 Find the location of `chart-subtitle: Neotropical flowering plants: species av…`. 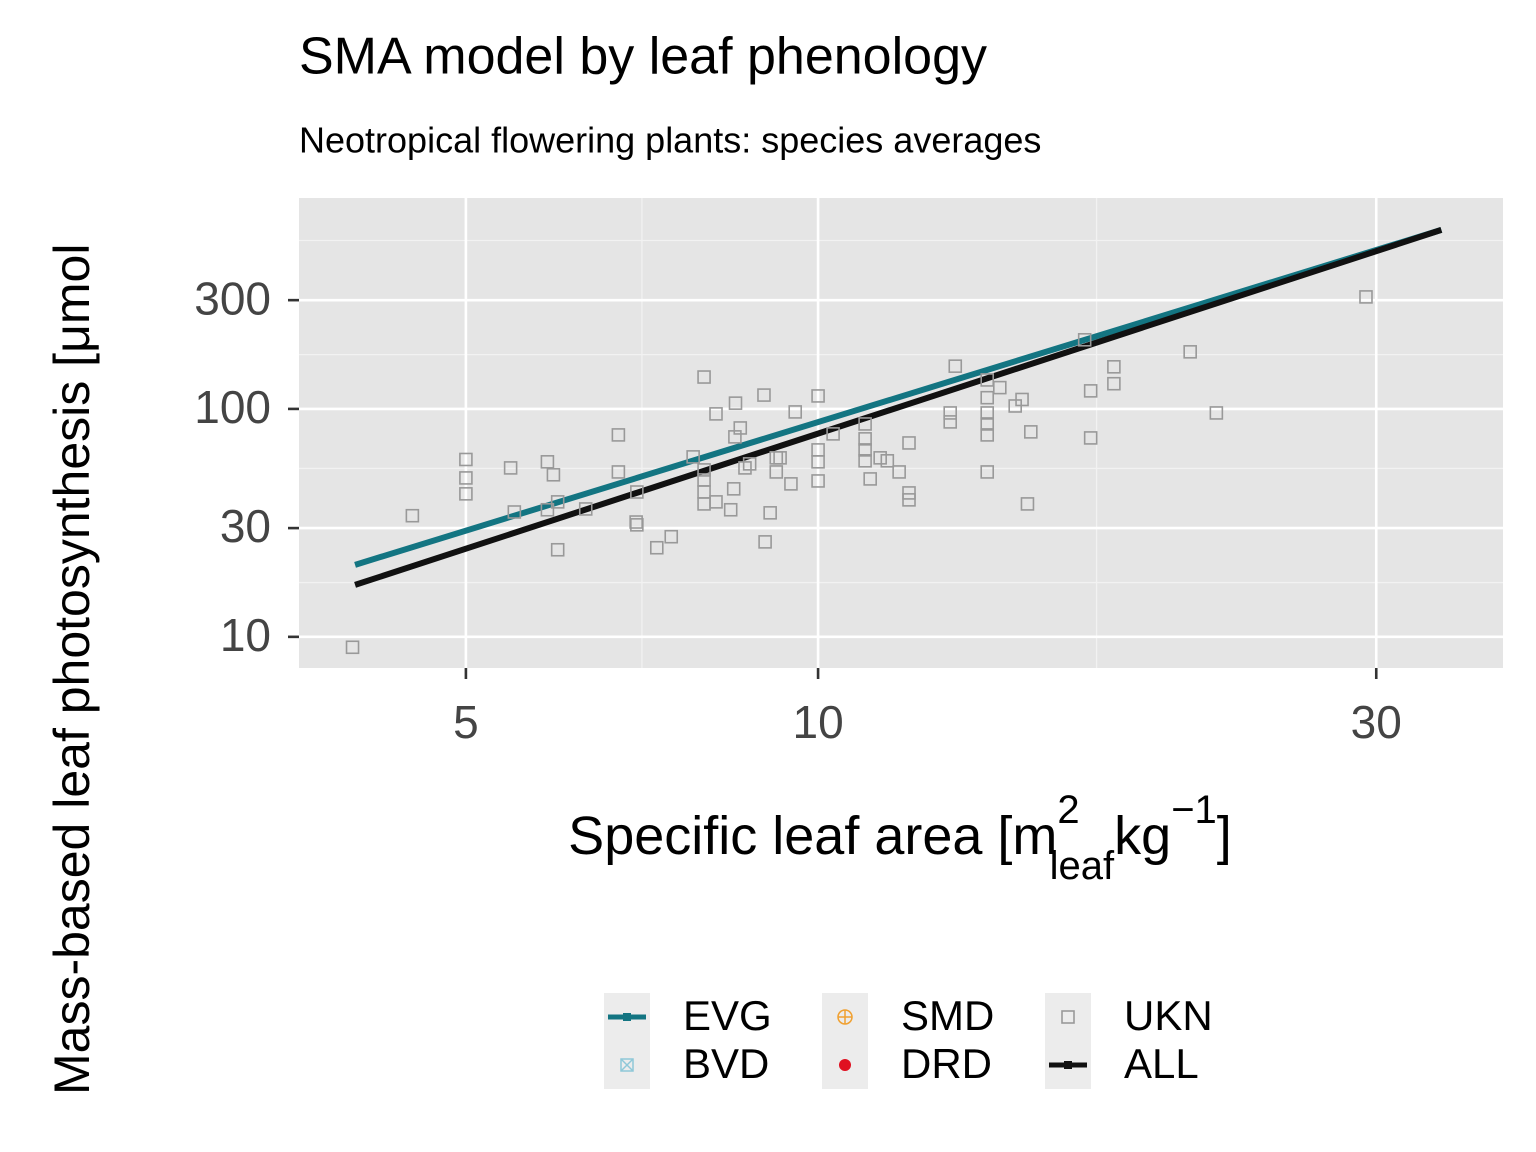

chart-subtitle: Neotropical flowering plants: species av… is located at coordinates (670, 140).